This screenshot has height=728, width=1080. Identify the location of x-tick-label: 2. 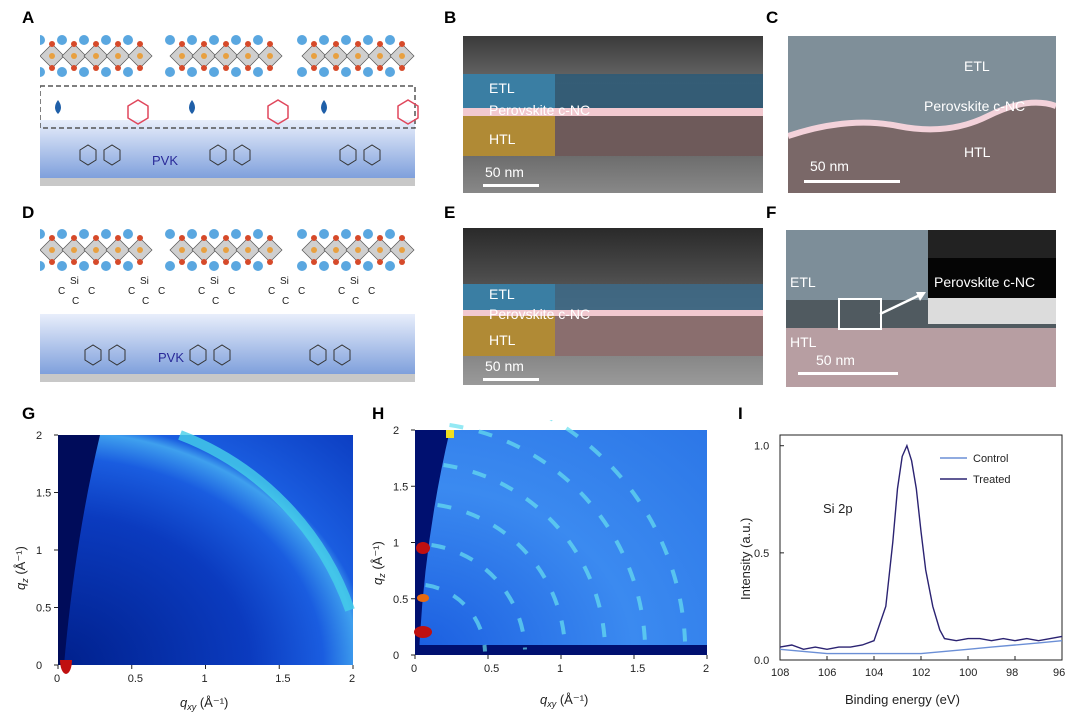
(352, 679).